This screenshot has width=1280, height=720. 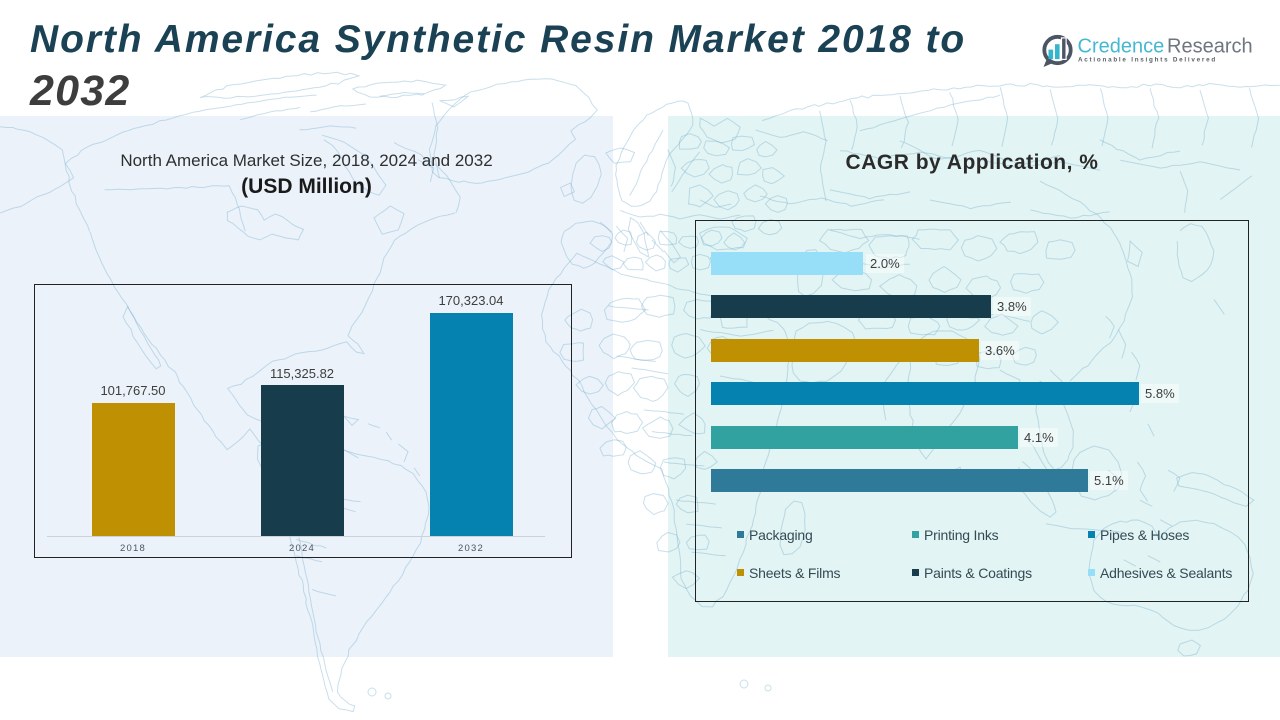 I want to click on svg-text: Research, so click(x=1210, y=46).